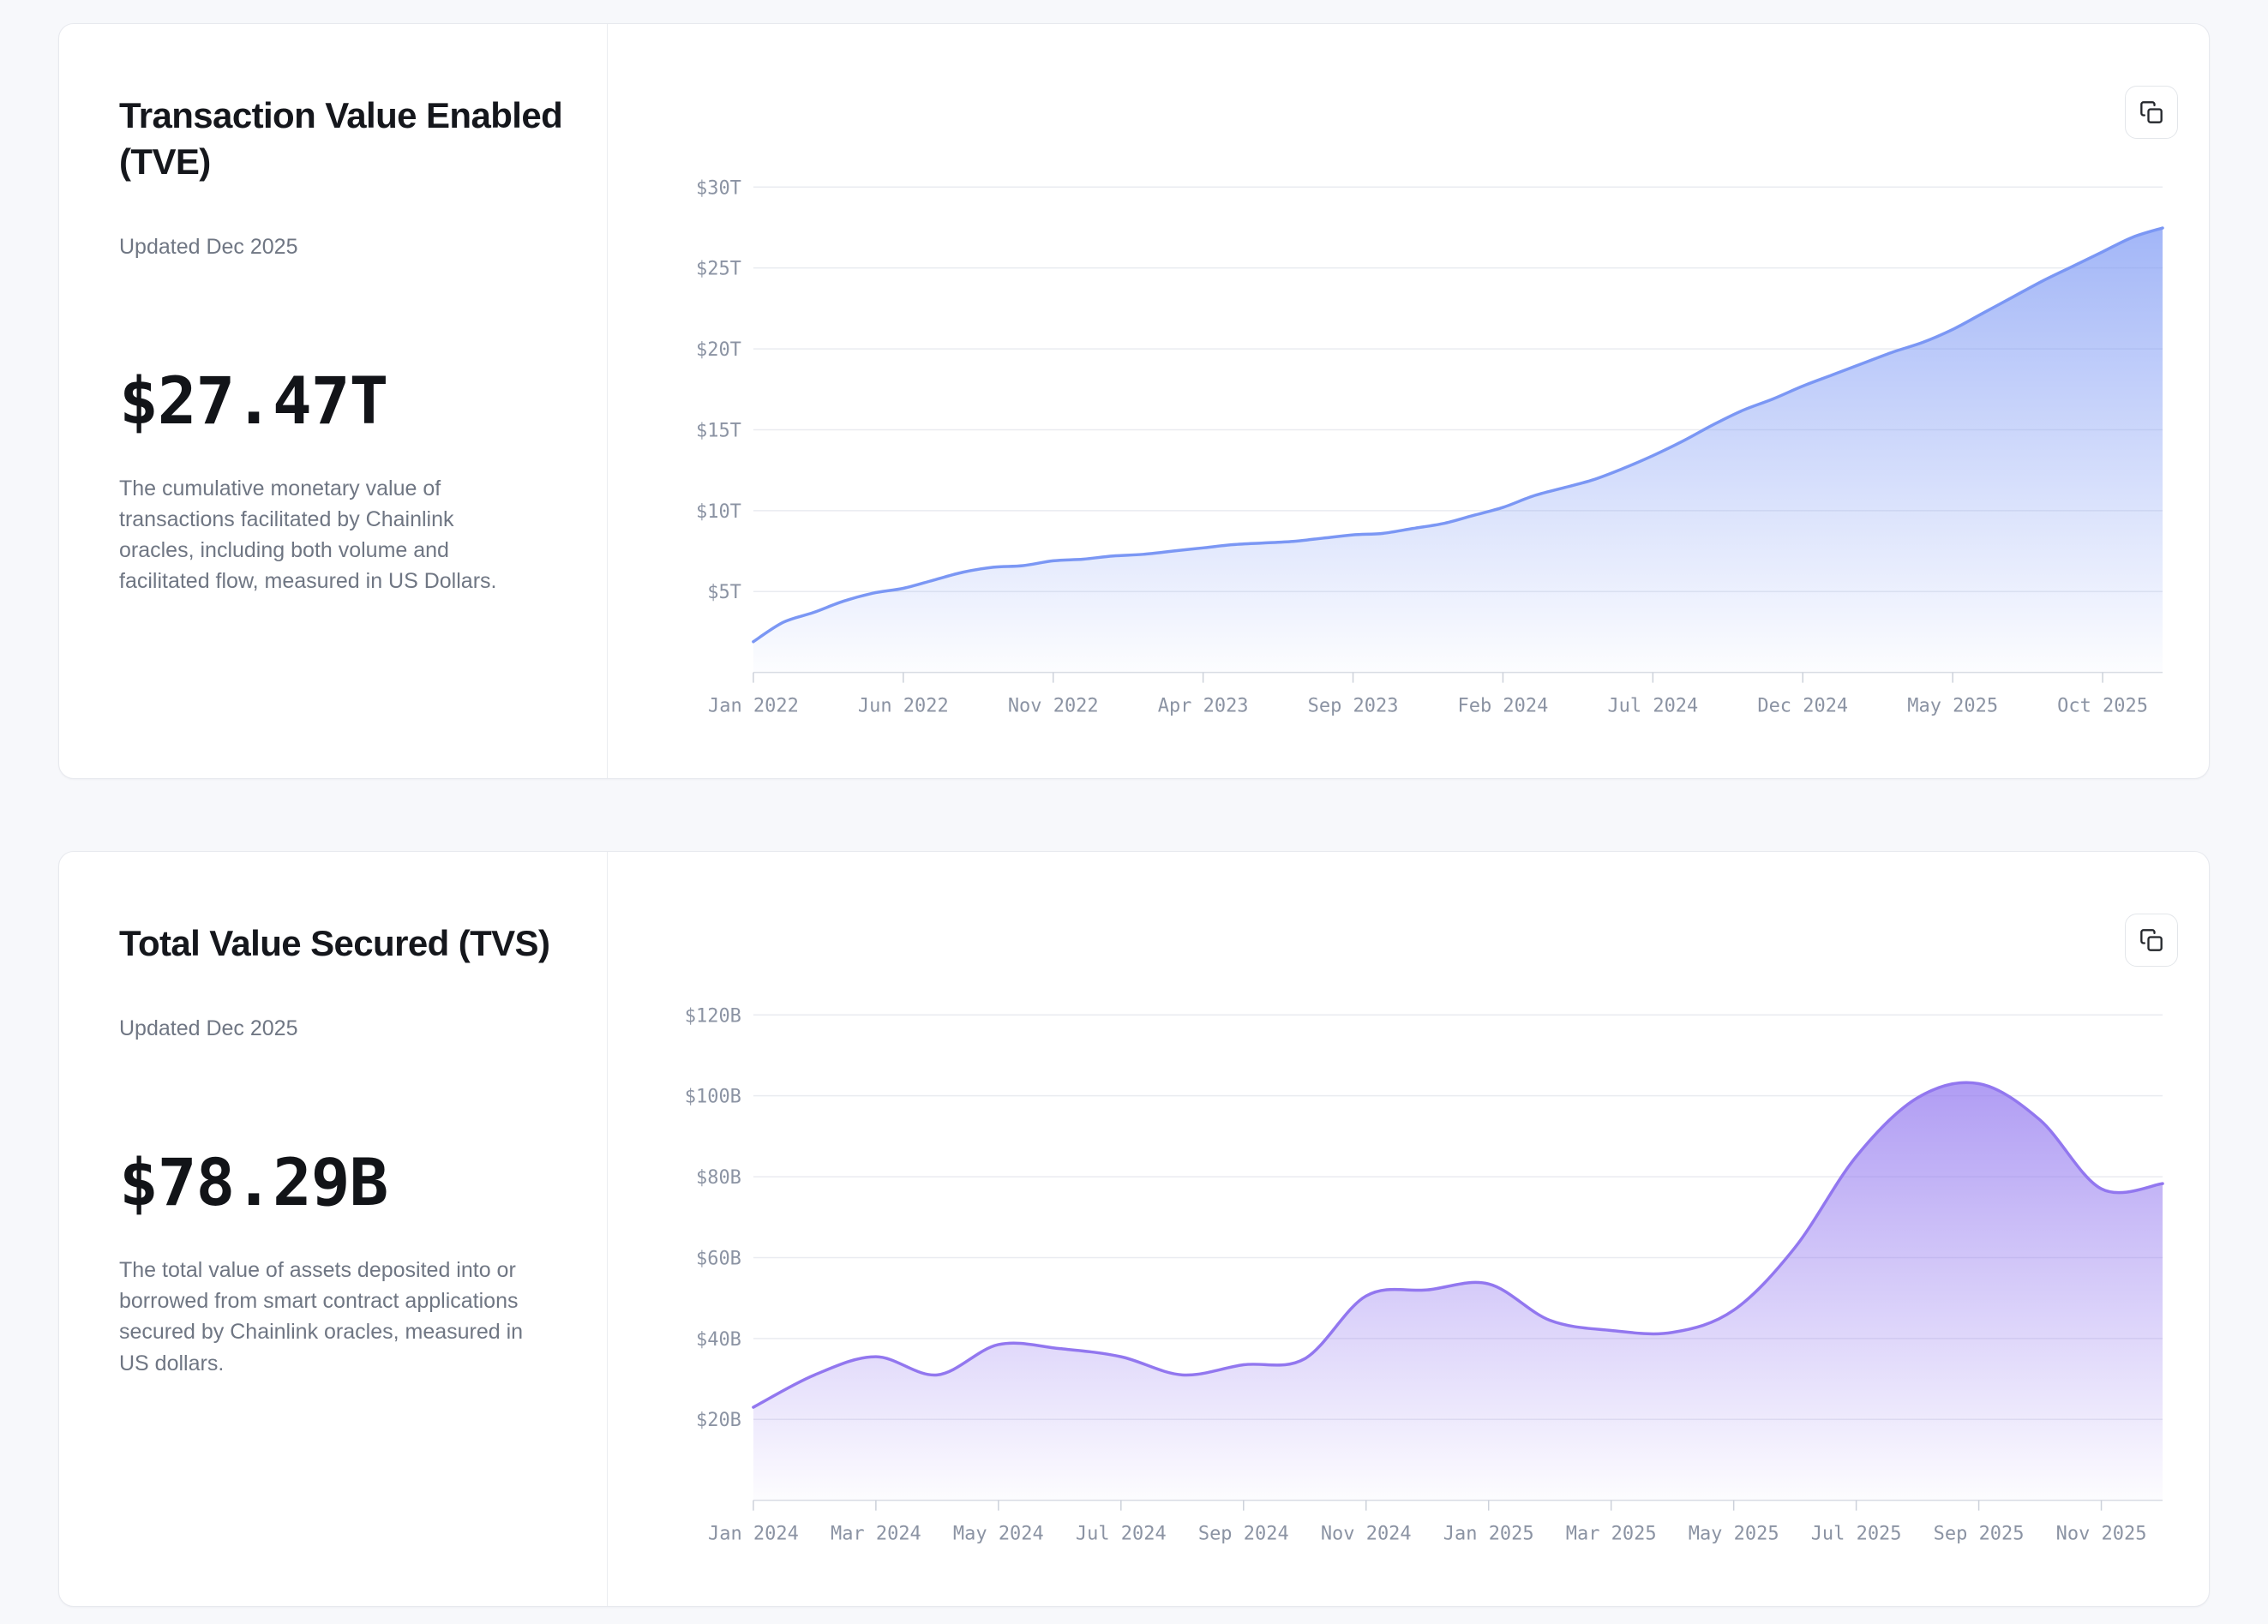  Describe the element at coordinates (904, 706) in the screenshot. I see `svg-text: Jun 2022` at that location.